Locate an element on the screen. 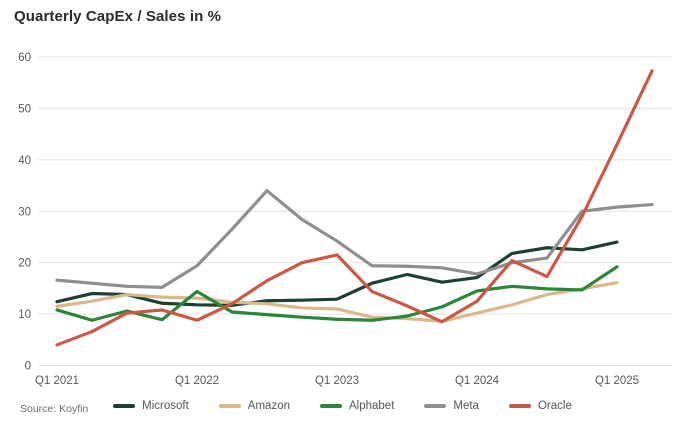 The width and height of the screenshot is (685, 431). legend-label: Microsoft is located at coordinates (165, 406).